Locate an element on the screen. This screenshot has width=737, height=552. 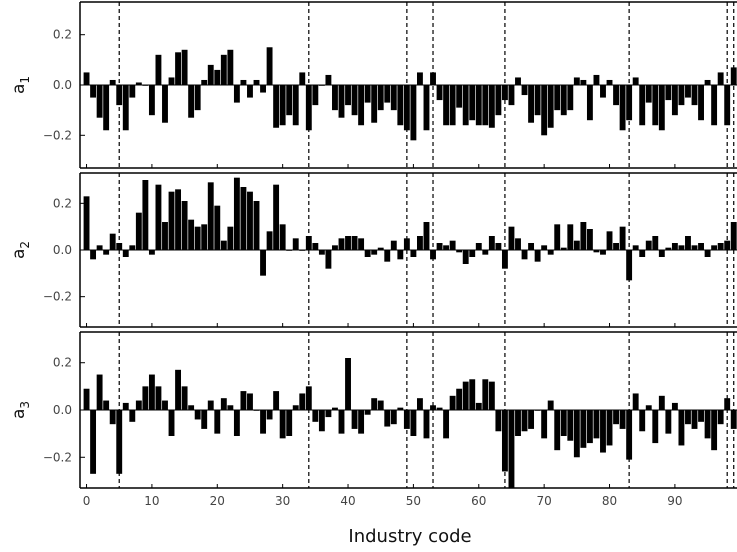
x-axis-label: Industry code is located at coordinates (409, 536).